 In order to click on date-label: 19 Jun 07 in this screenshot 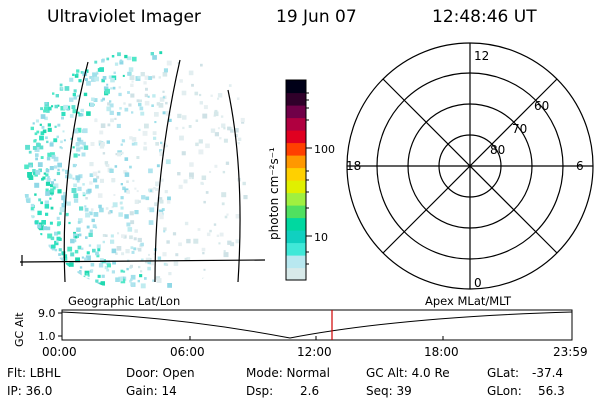, I will do `click(316, 17)`.